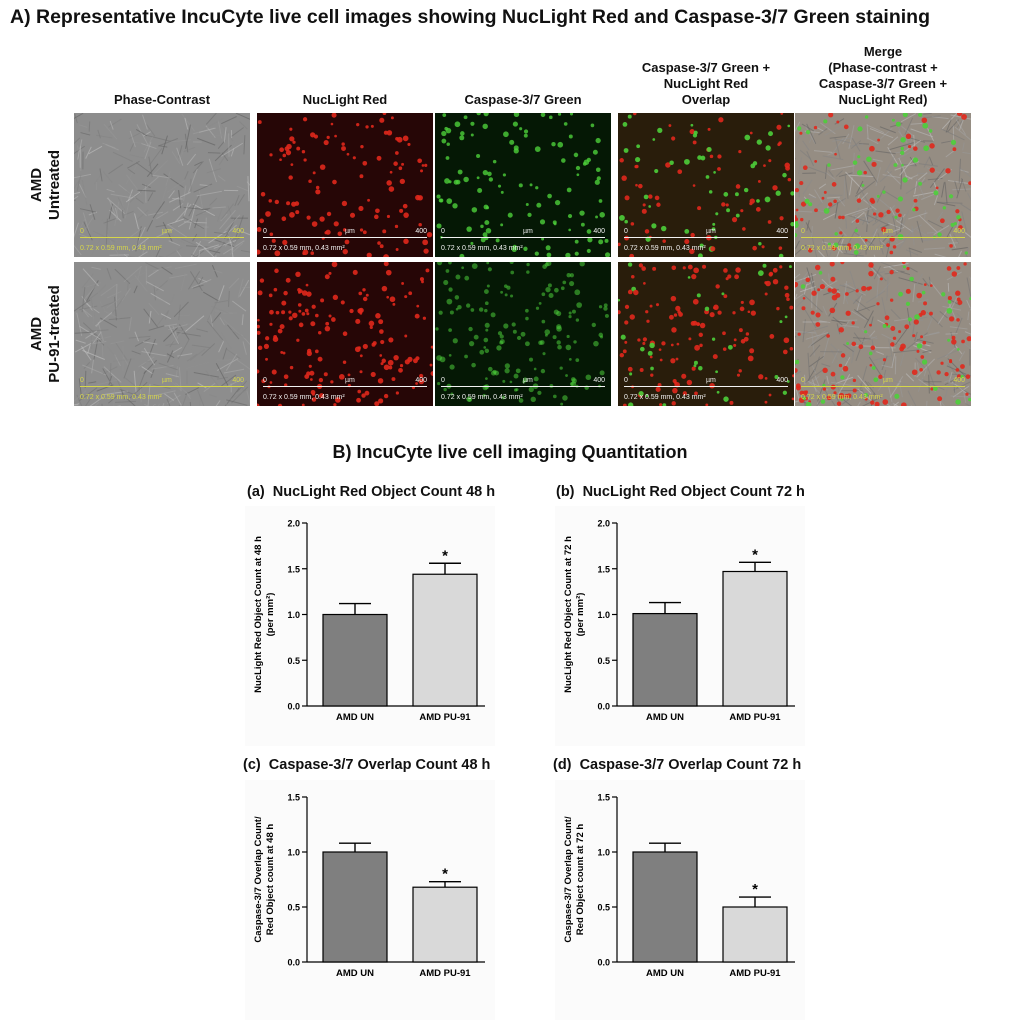 The image size is (1020, 1020). Describe the element at coordinates (366, 765) in the screenshot. I see `panel-c-title: (c) Caspase-3/7 Overlap Count 48 h` at that location.